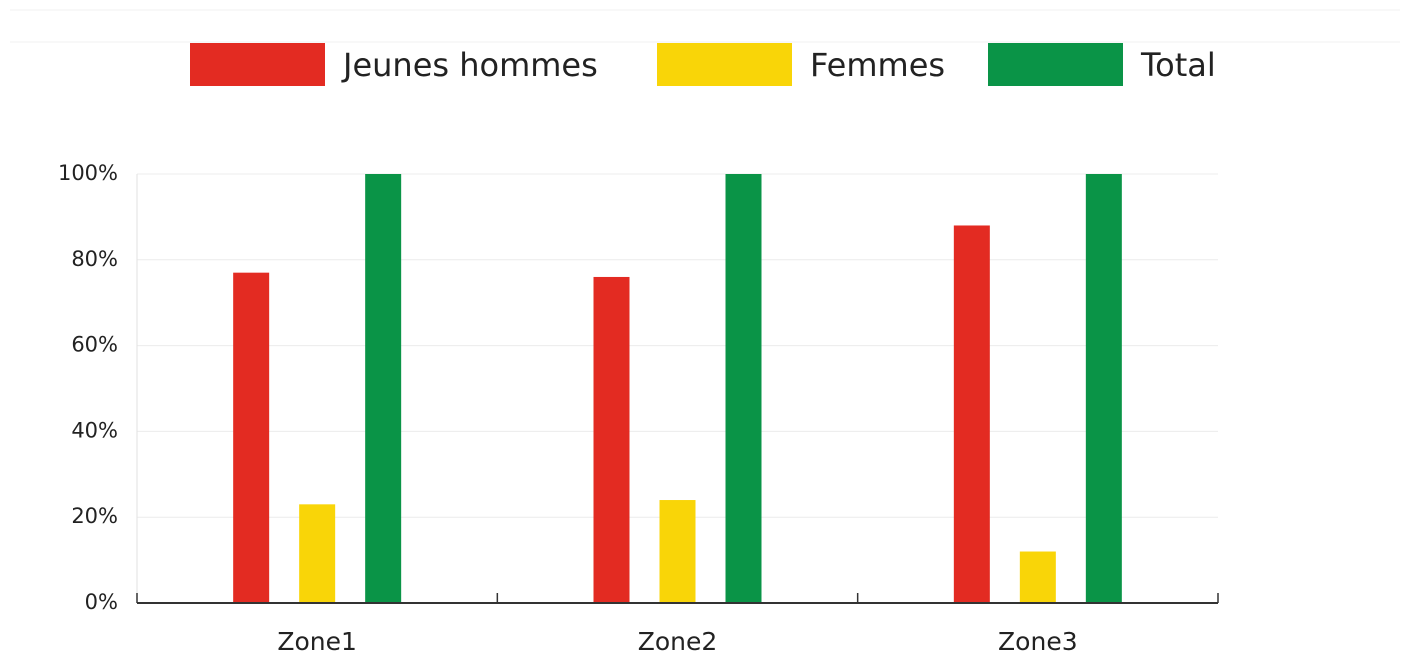 This screenshot has height=657, width=1402. What do you see at coordinates (101, 602) in the screenshot?
I see `y-tick-label: 0%` at bounding box center [101, 602].